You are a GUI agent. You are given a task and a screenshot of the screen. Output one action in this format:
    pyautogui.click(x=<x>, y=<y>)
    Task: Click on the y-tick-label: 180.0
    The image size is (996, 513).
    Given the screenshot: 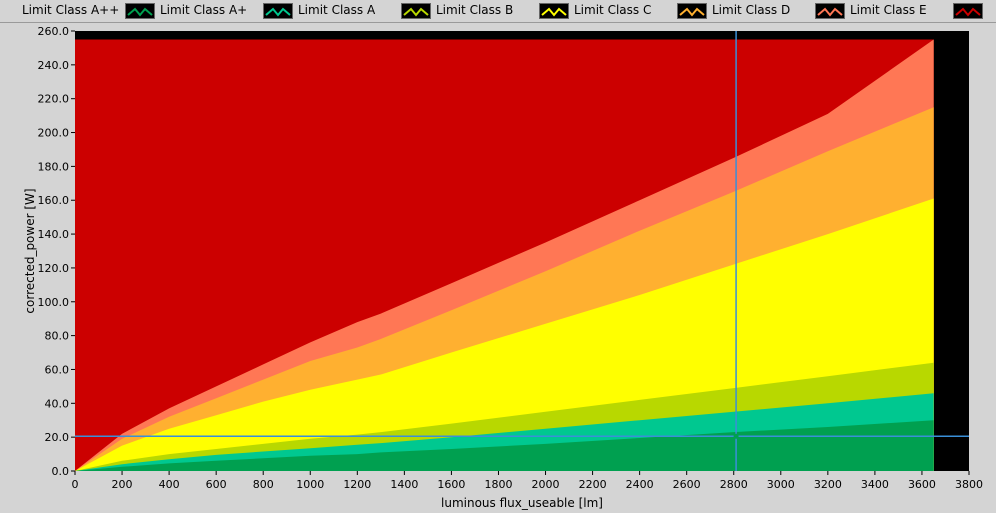 What is the action you would take?
    pyautogui.click(x=54, y=166)
    